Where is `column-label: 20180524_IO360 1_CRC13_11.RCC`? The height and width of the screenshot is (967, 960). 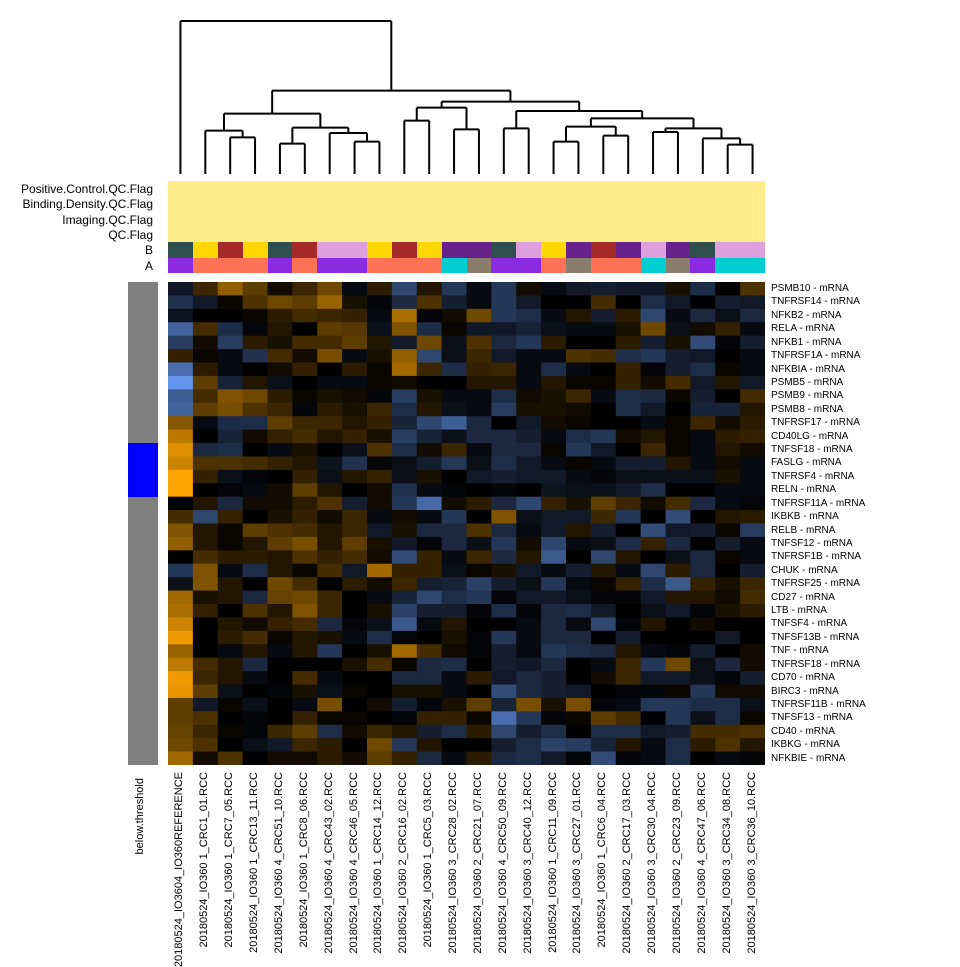 column-label: 20180524_IO360 1_CRC13_11.RCC is located at coordinates (254, 862).